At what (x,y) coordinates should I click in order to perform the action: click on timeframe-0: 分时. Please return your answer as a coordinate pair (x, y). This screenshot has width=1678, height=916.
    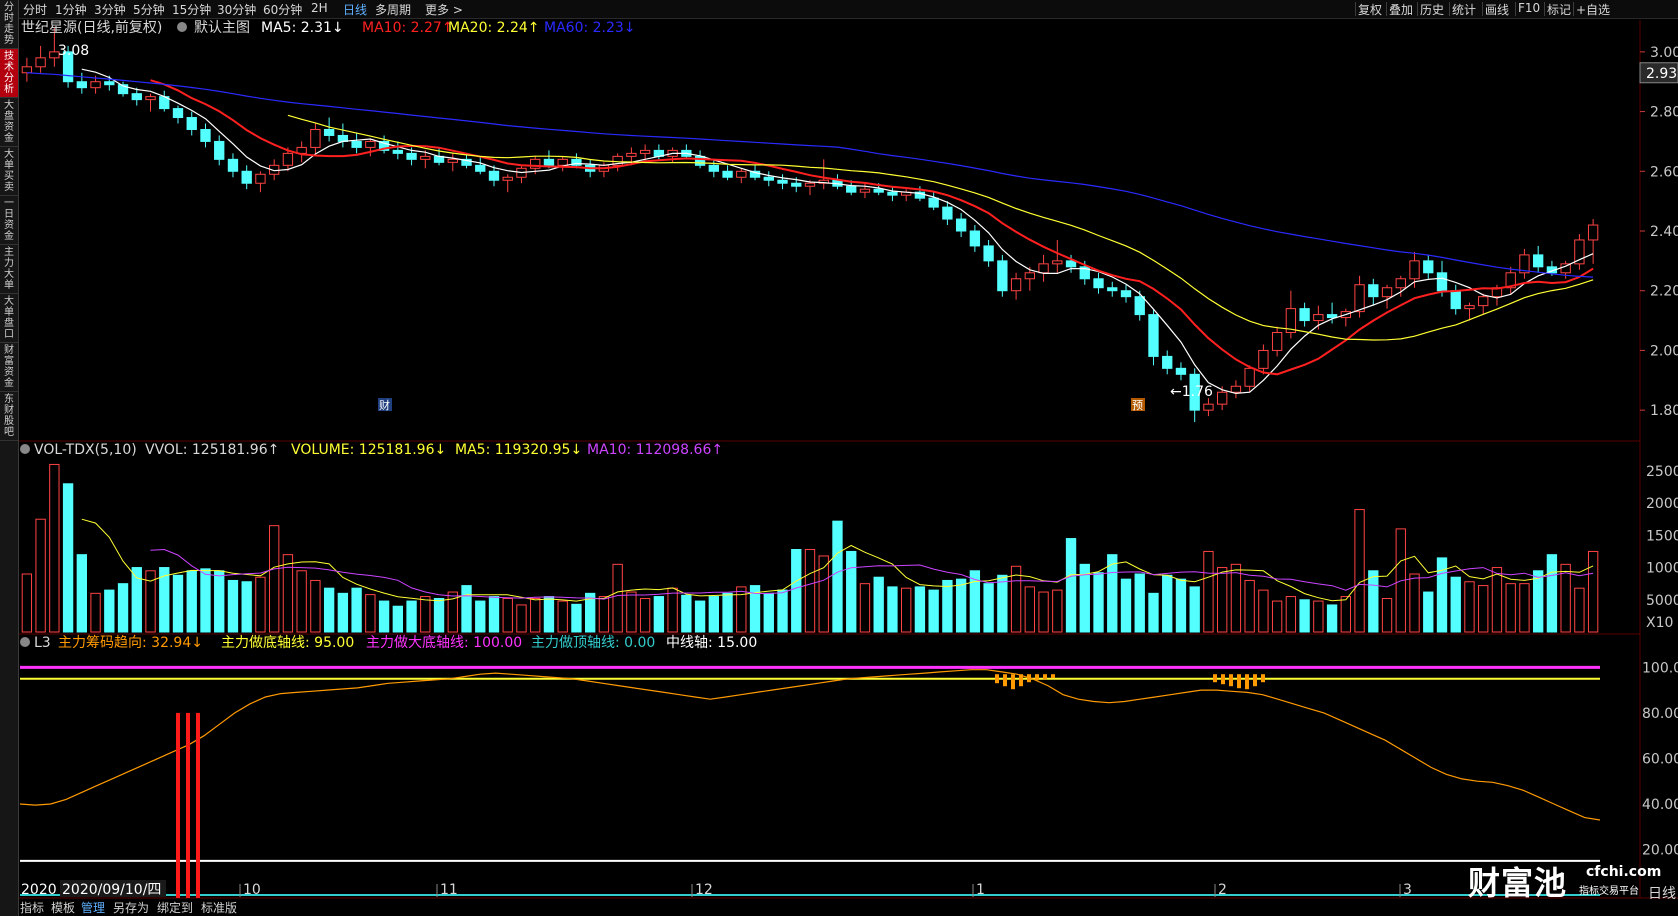
    Looking at the image, I should click on (35, 10).